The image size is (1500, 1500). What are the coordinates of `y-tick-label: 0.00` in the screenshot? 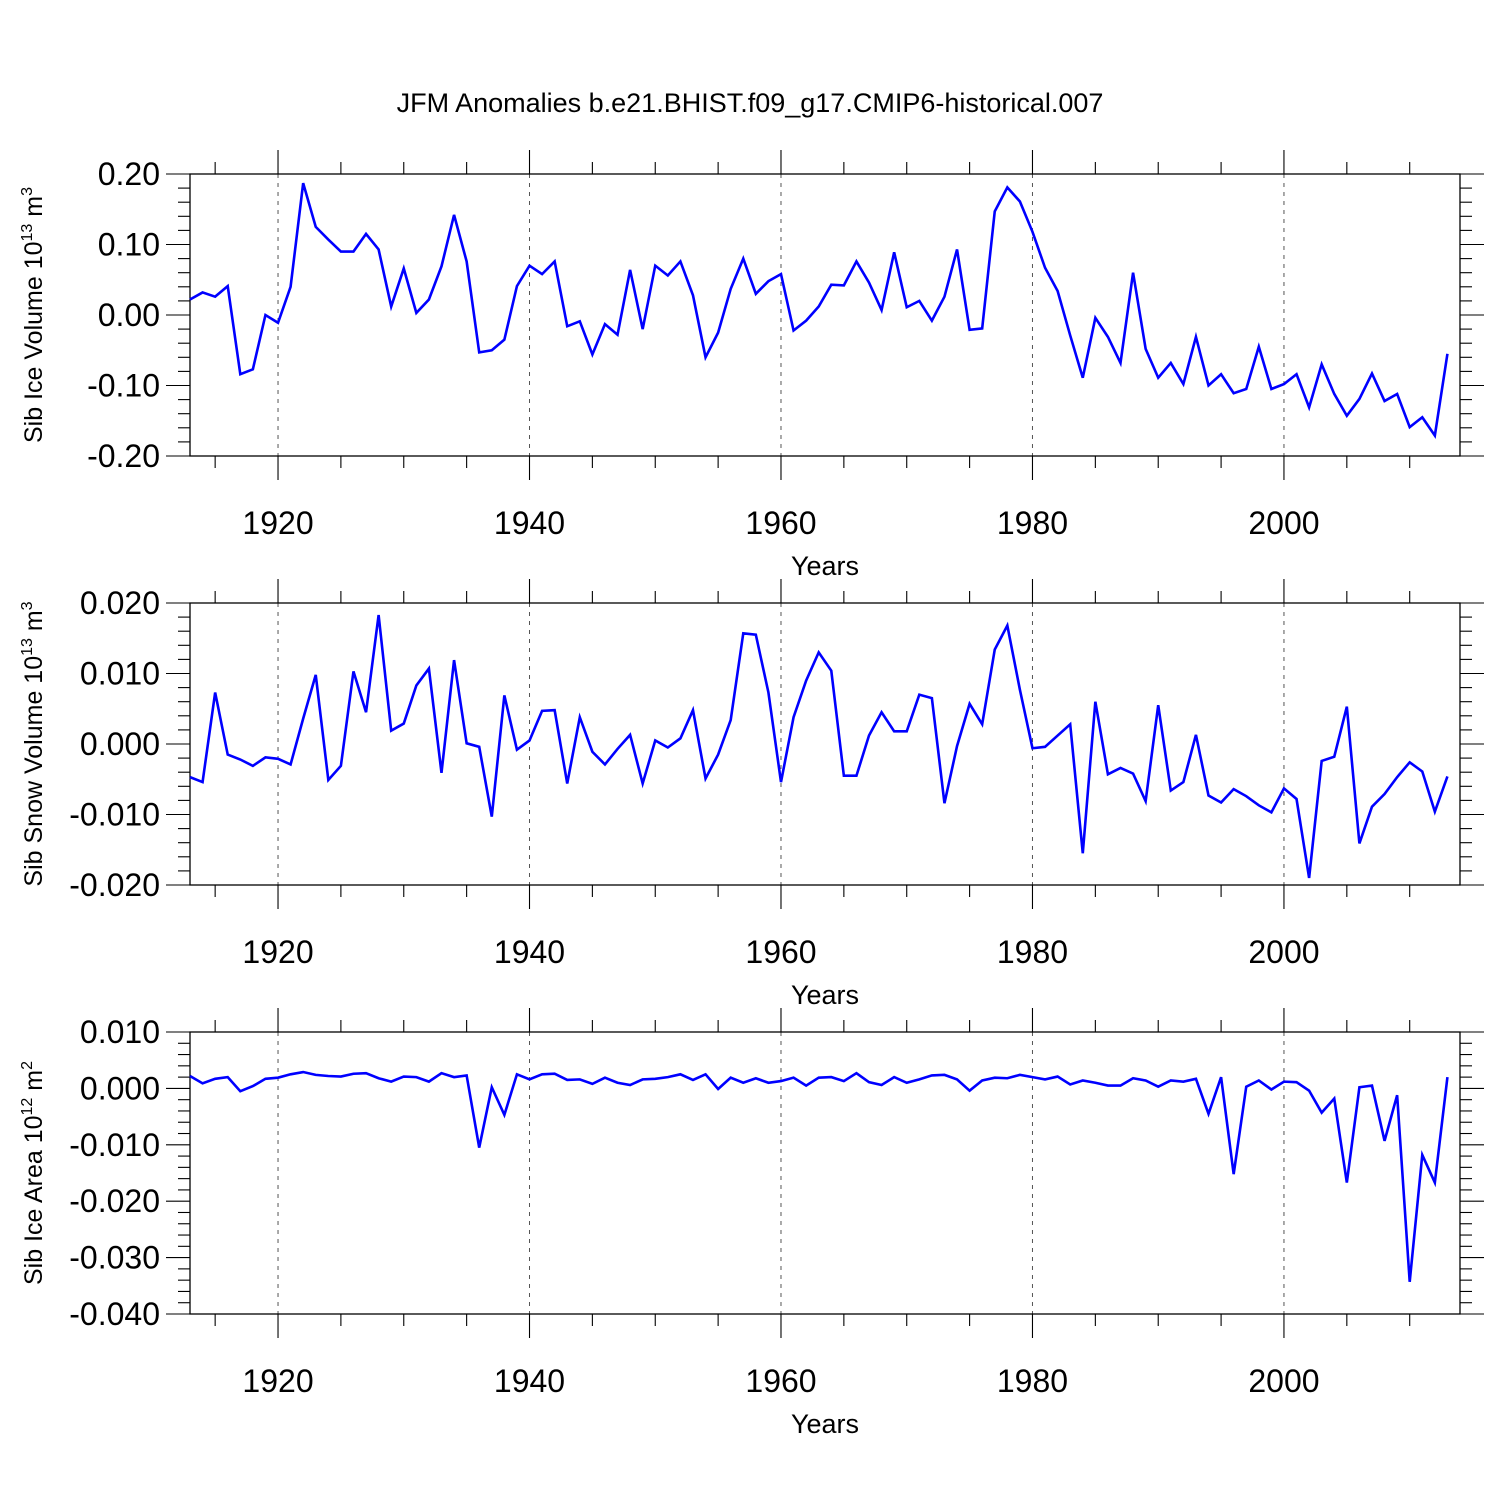 It's located at (129, 315).